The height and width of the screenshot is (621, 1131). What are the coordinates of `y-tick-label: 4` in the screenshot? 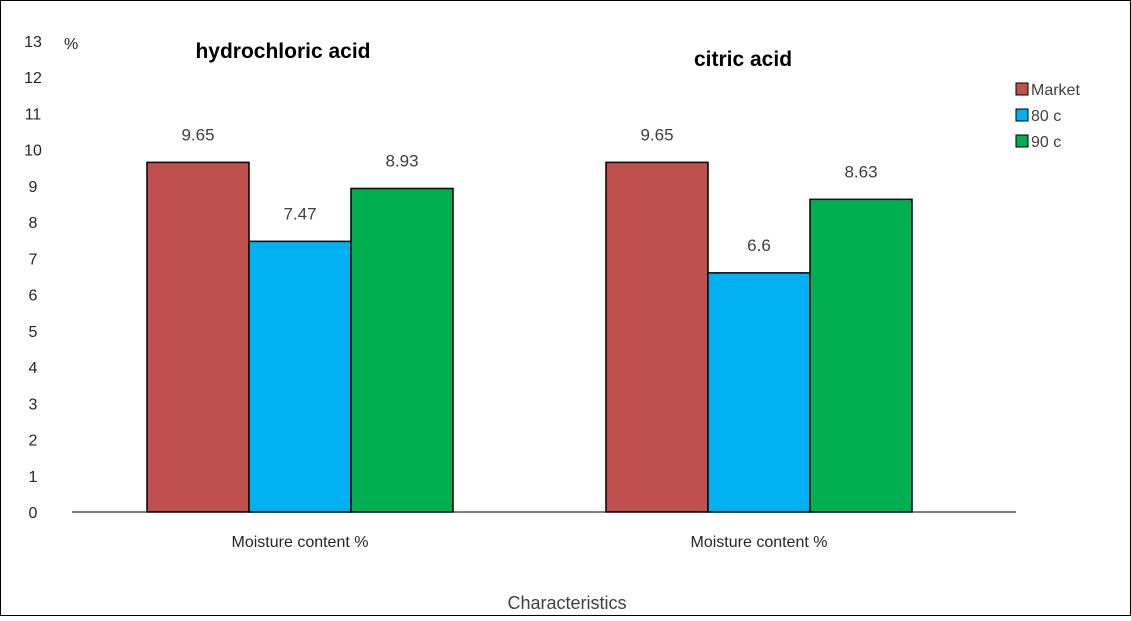 It's located at (33, 368).